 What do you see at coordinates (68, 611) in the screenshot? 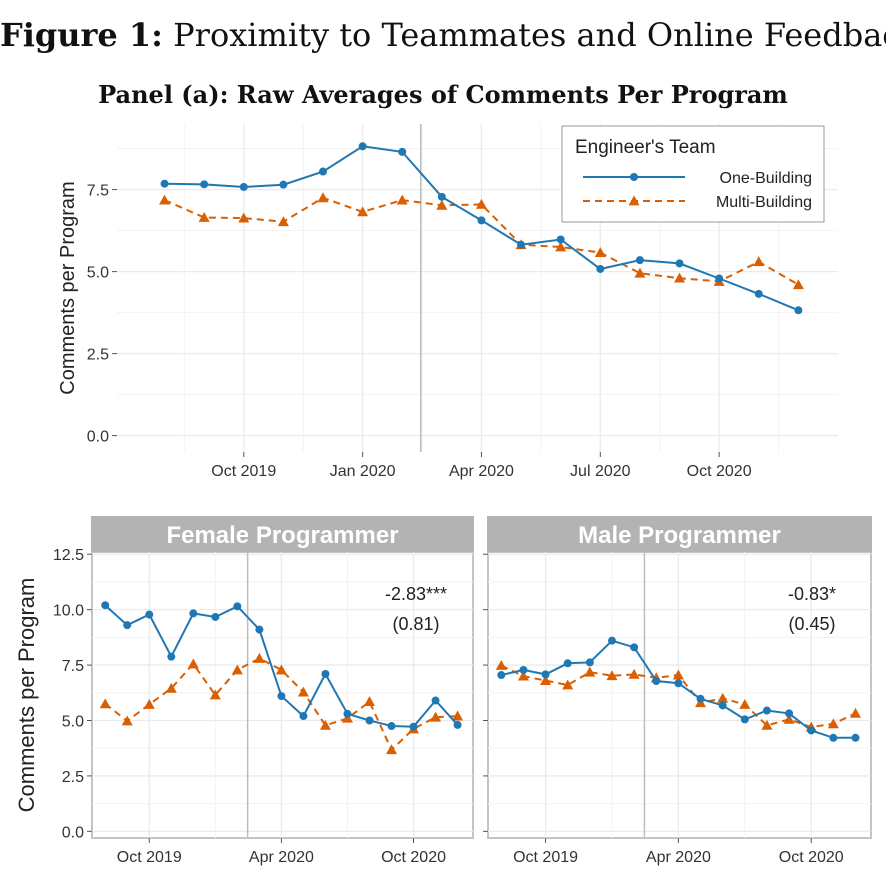
I see `y-tick-label: 10.0` at bounding box center [68, 611].